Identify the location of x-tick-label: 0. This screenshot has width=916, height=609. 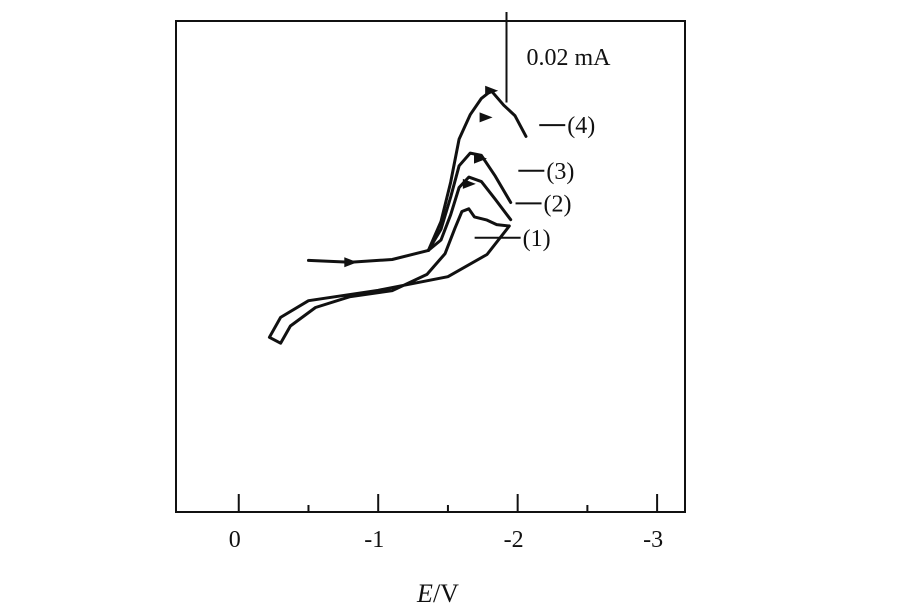
(235, 540).